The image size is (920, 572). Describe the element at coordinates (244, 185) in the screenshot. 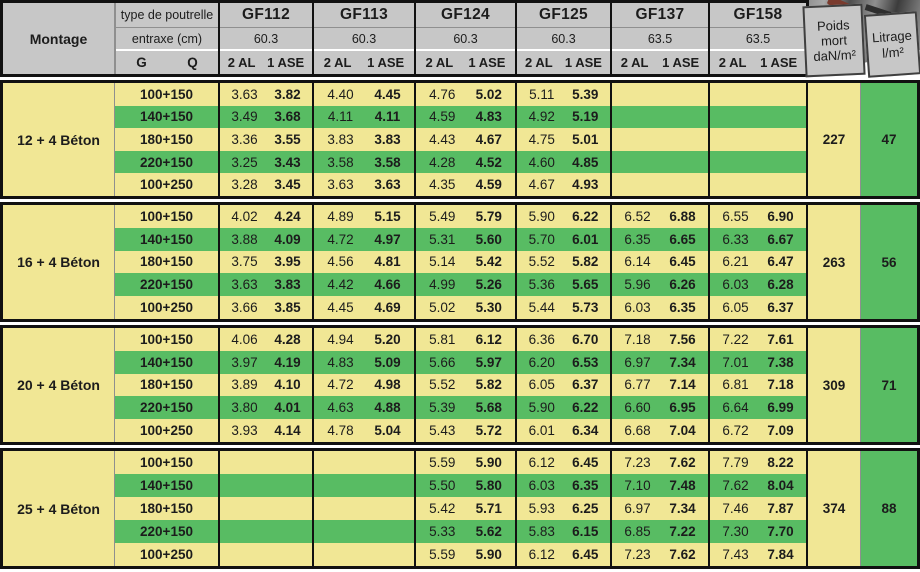

I see `value-2al: 3.28` at that location.